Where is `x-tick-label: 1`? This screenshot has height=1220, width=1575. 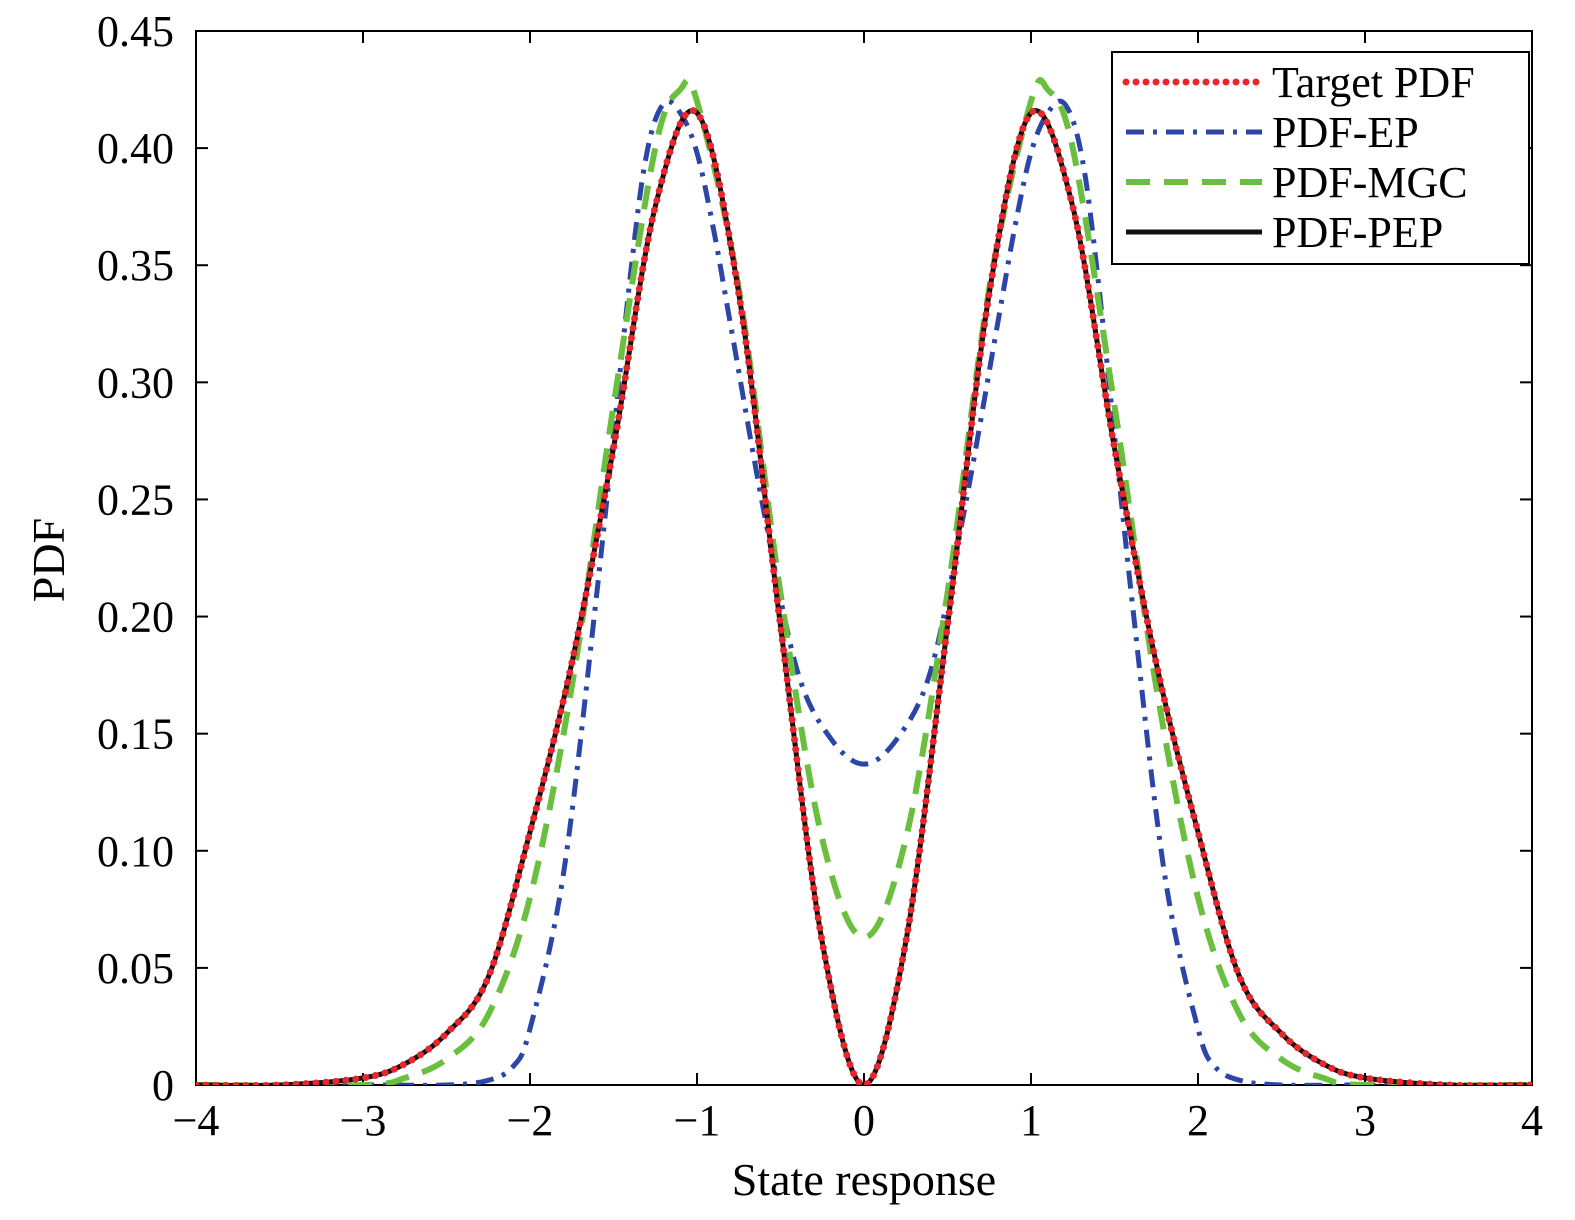 x-tick-label: 1 is located at coordinates (1031, 1120).